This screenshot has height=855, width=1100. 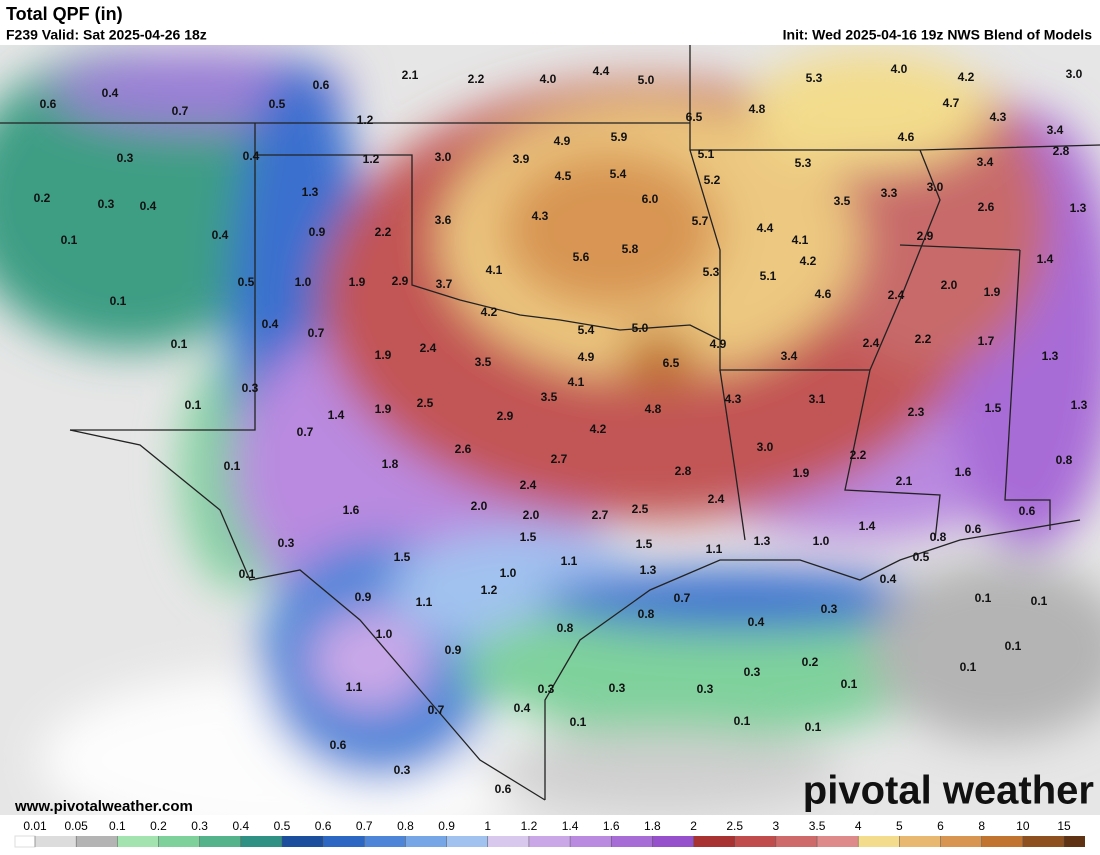 What do you see at coordinates (858, 455) in the screenshot?
I see `precip-label: 2.2` at bounding box center [858, 455].